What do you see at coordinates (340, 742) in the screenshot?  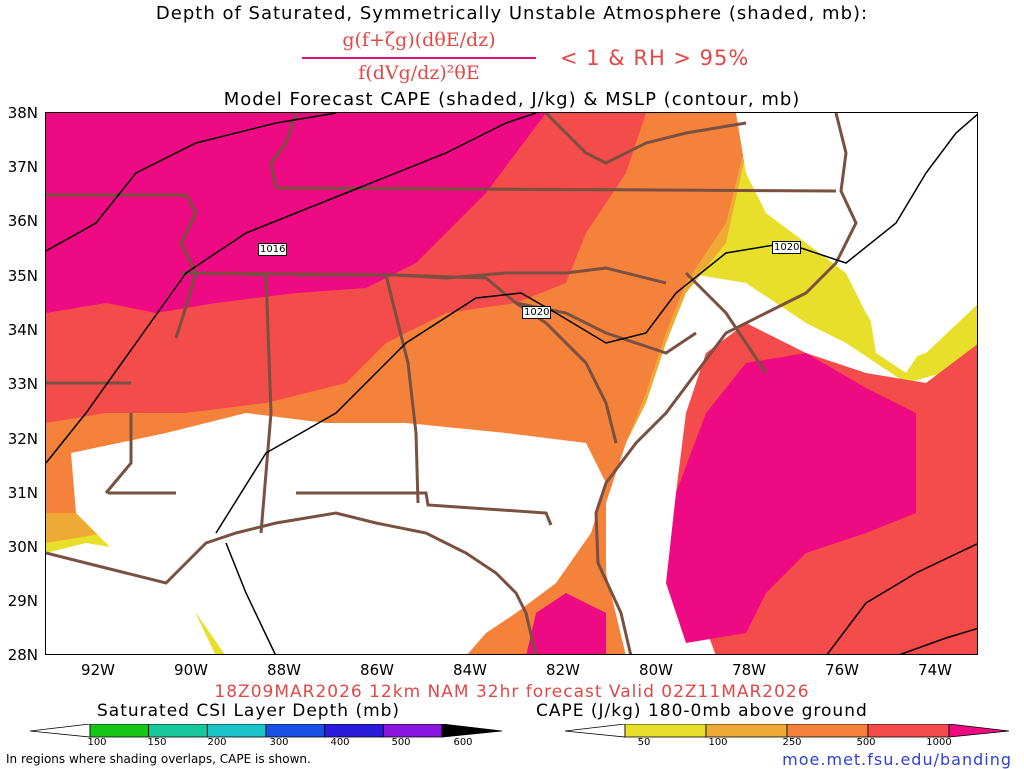 I see `csi-tick: 400` at bounding box center [340, 742].